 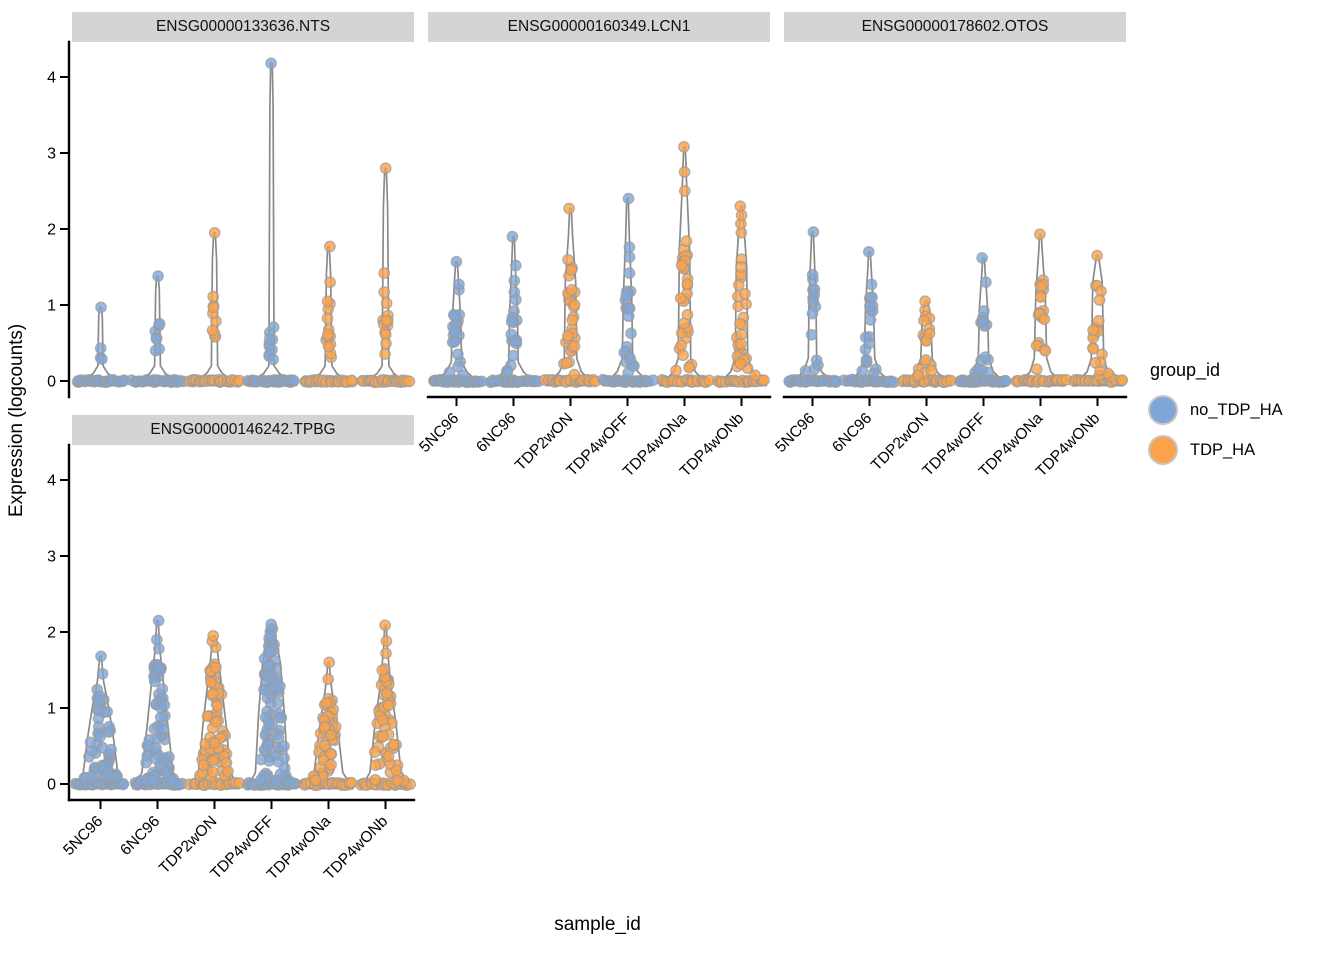 I want to click on facet-strip-otos: ENSG00000178602.OTOS, so click(x=955, y=27).